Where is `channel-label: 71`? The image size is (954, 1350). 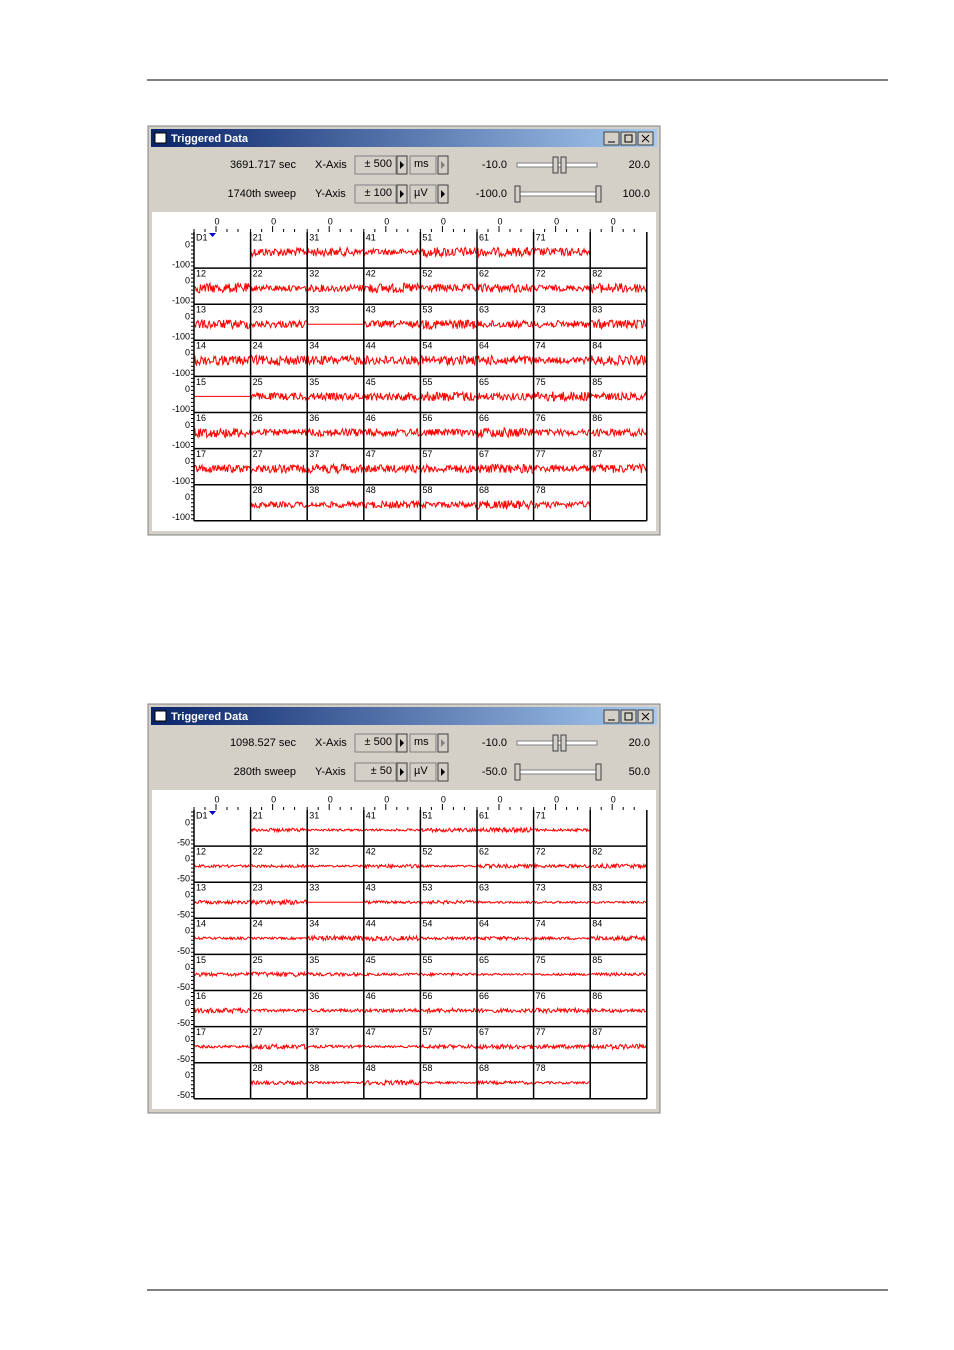 channel-label: 71 is located at coordinates (541, 815).